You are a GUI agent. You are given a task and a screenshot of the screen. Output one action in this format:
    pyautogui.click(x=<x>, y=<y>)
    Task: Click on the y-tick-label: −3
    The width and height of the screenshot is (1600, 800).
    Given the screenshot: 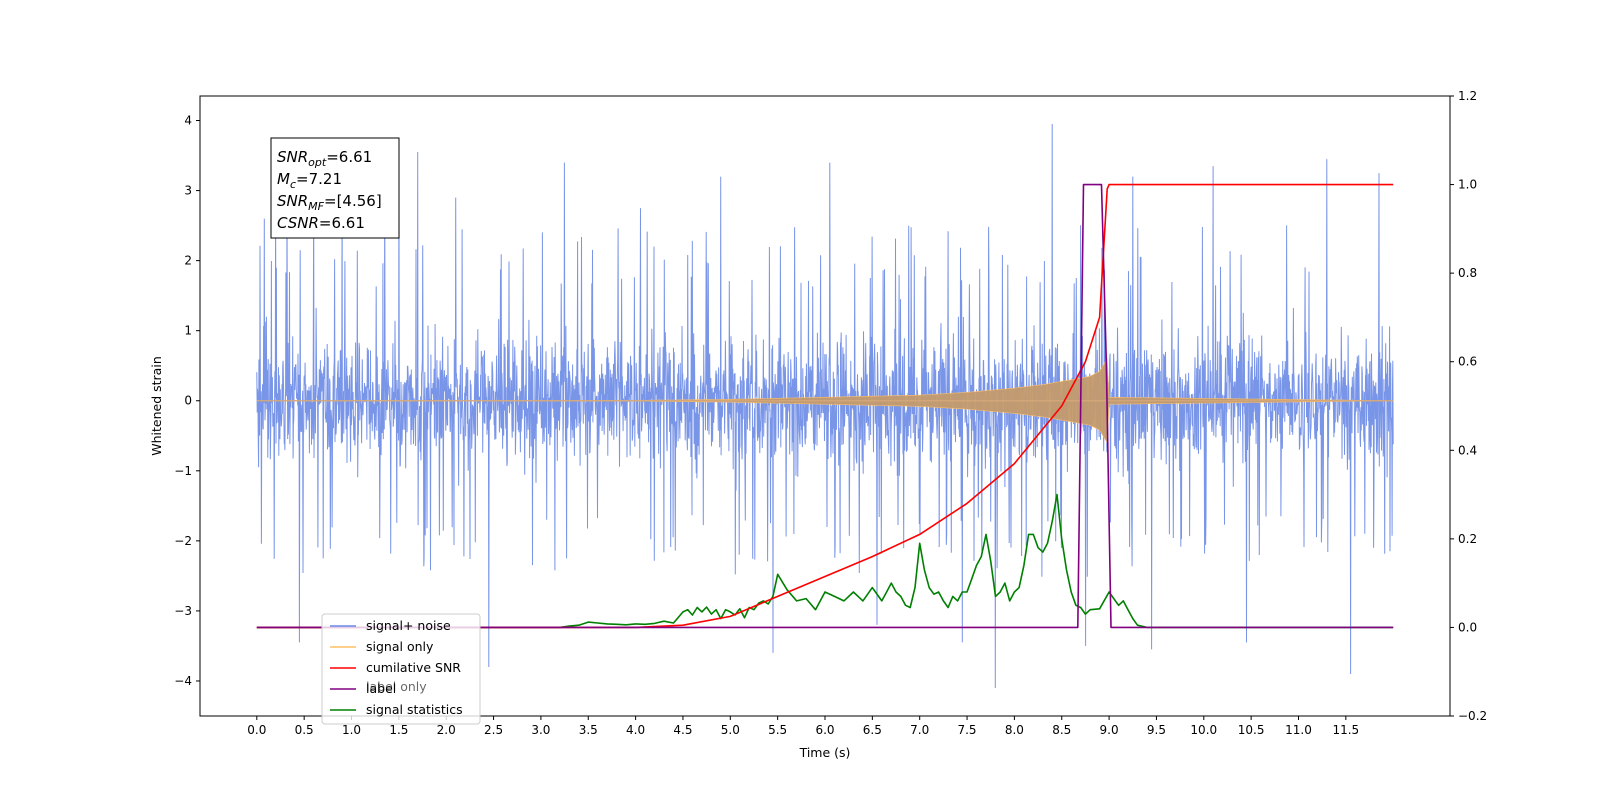 What is the action you would take?
    pyautogui.click(x=183, y=611)
    